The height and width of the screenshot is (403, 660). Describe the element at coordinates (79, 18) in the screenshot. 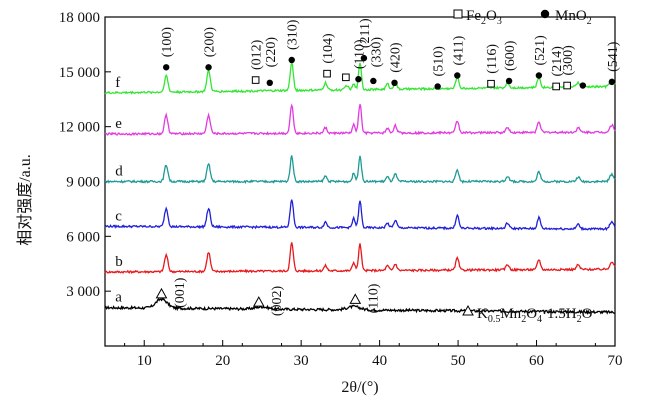

I see `y-tick-label: 18 000` at that location.